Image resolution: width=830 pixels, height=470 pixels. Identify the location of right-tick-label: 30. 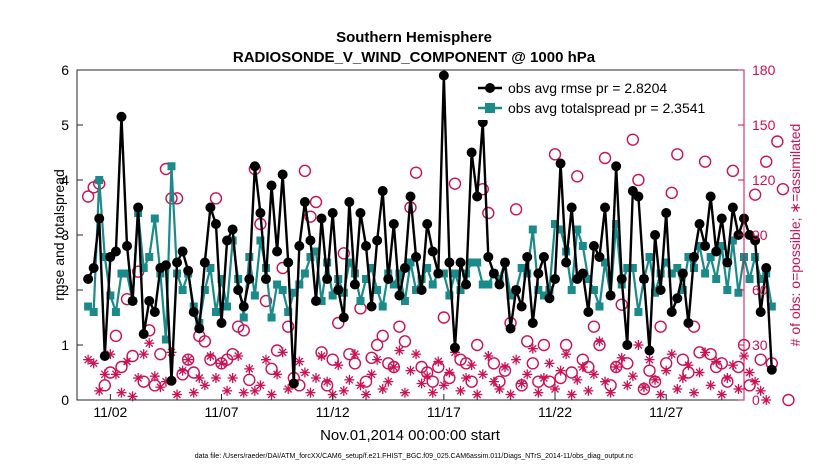
(760, 345).